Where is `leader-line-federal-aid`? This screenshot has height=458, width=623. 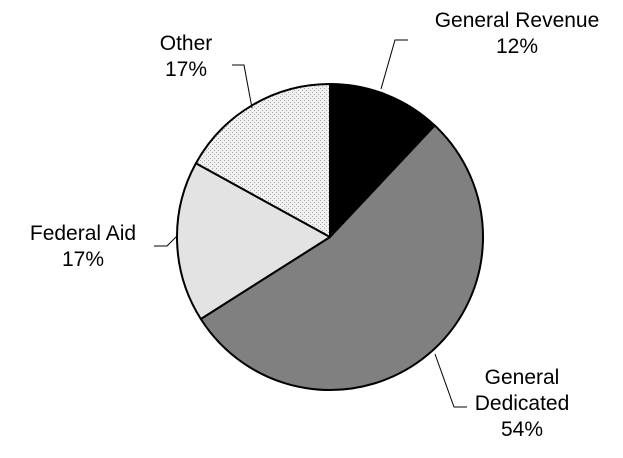 leader-line-federal-aid is located at coordinates (166, 241).